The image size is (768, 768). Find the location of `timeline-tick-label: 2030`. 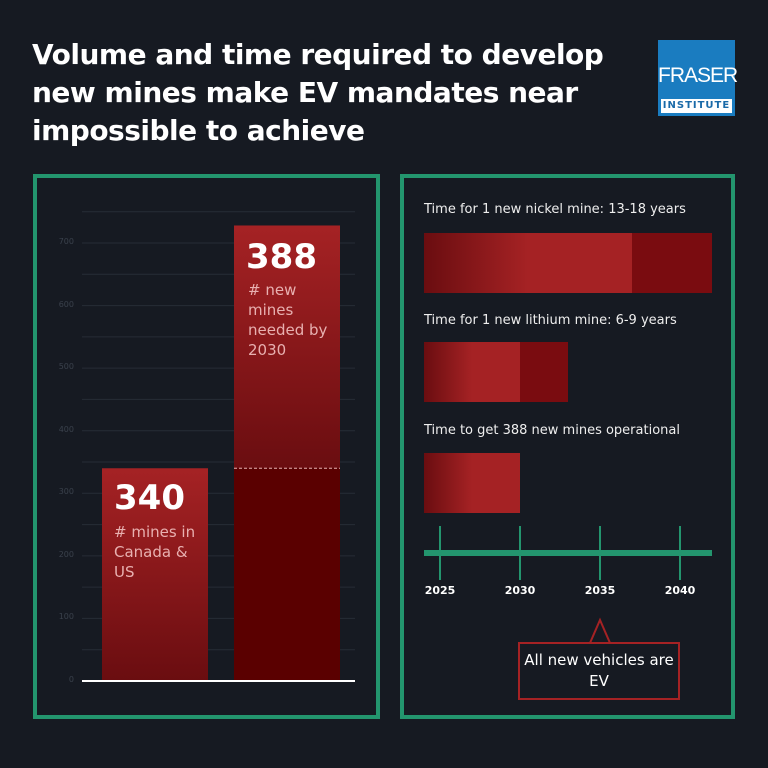

timeline-tick-label: 2030 is located at coordinates (520, 590).